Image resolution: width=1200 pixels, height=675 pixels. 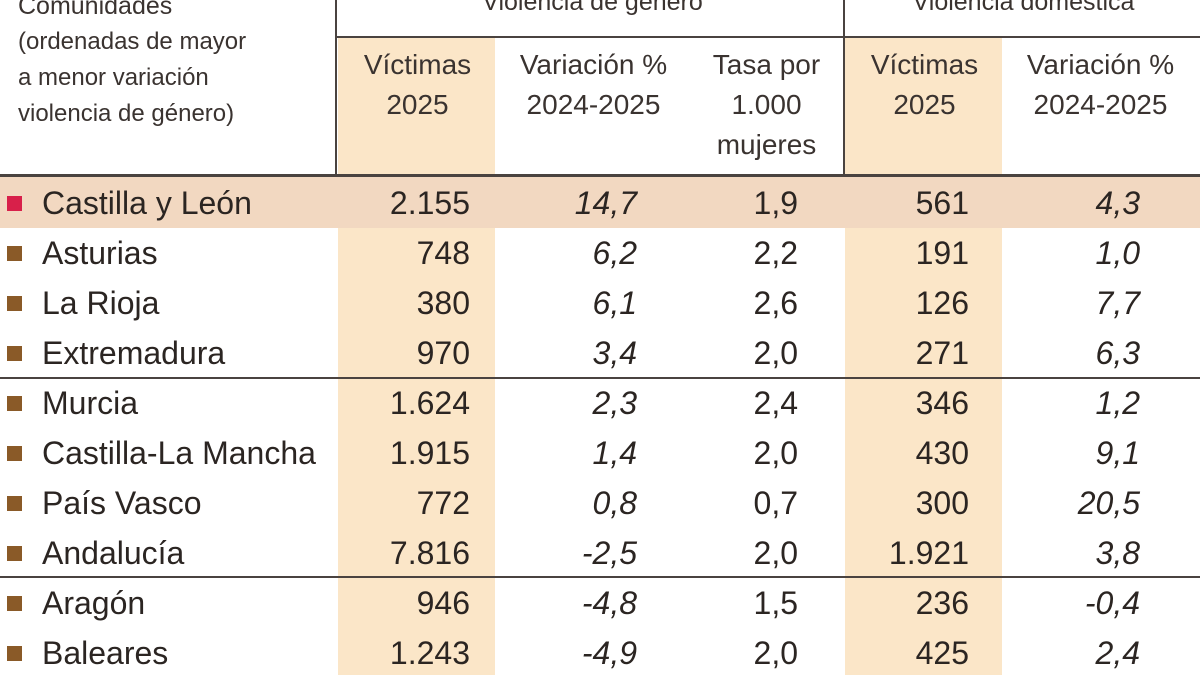 What do you see at coordinates (614, 503) in the screenshot?
I see `cell-vg-variation: 0,8` at bounding box center [614, 503].